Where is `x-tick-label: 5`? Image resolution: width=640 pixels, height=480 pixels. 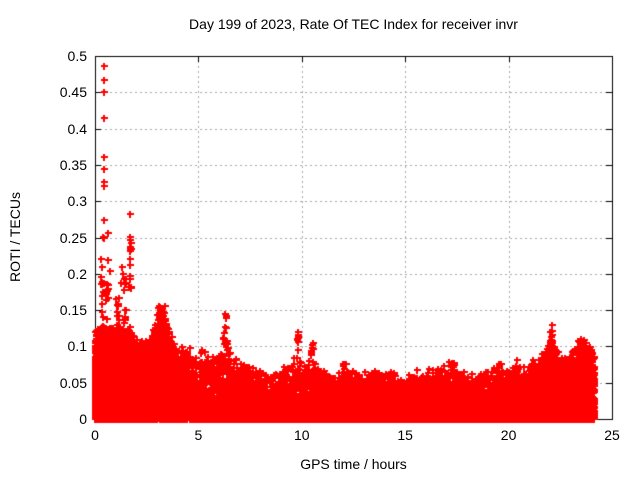 x-tick-label: 5 is located at coordinates (198, 435).